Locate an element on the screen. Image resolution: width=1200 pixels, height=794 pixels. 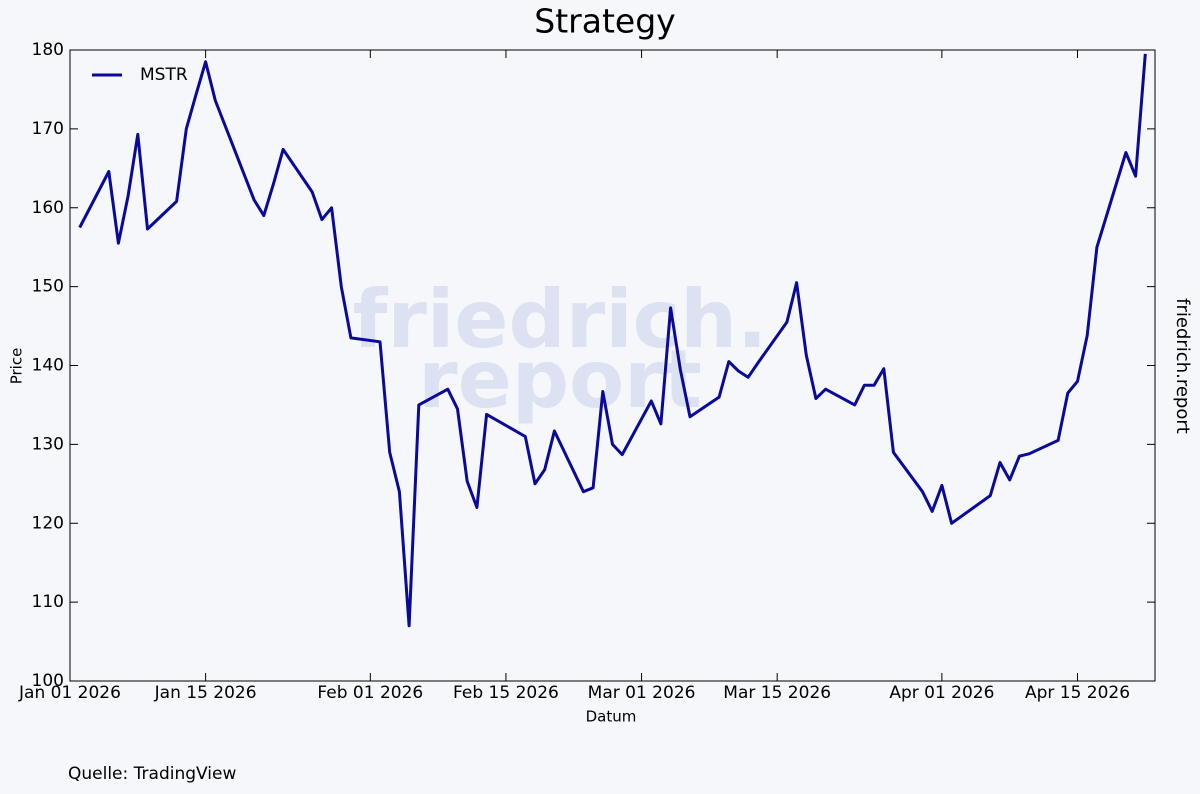
y-tick-label: 130 is located at coordinates (48, 444).